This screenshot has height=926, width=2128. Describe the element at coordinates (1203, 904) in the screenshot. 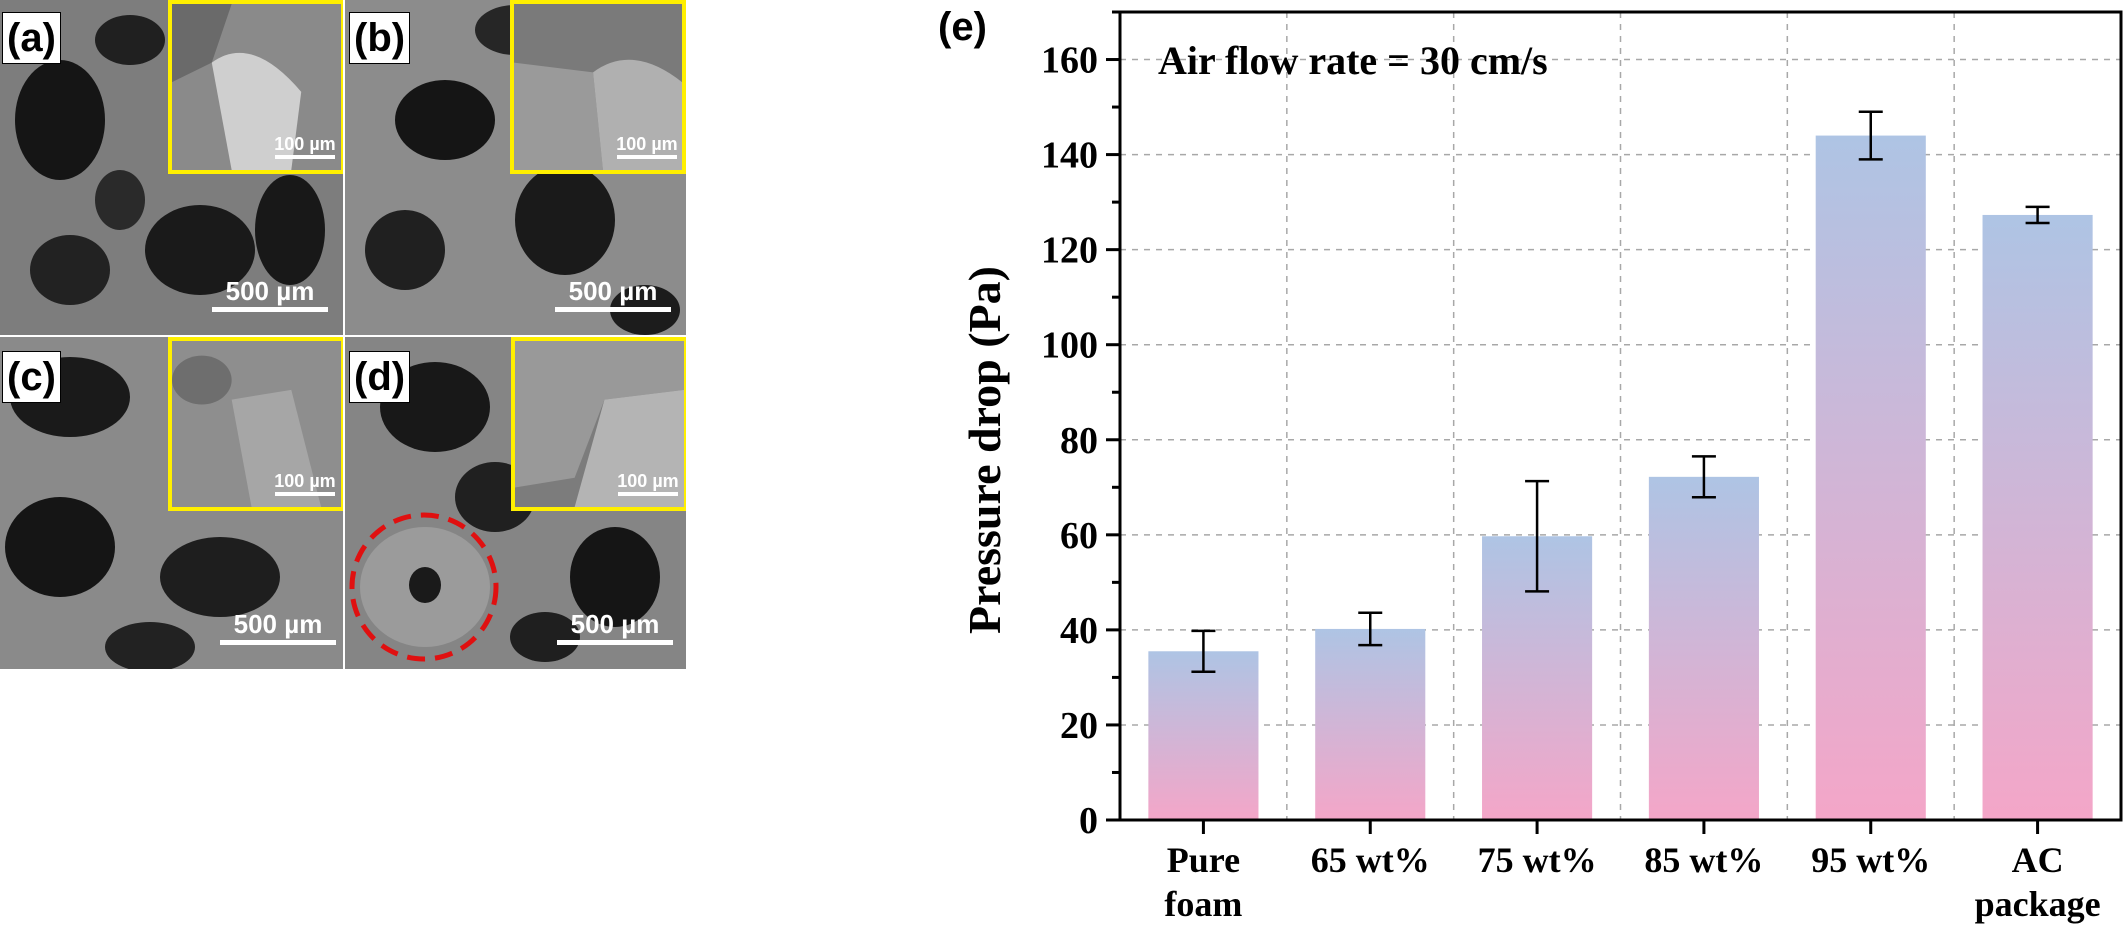

I see `x-tick-label: foam` at that location.